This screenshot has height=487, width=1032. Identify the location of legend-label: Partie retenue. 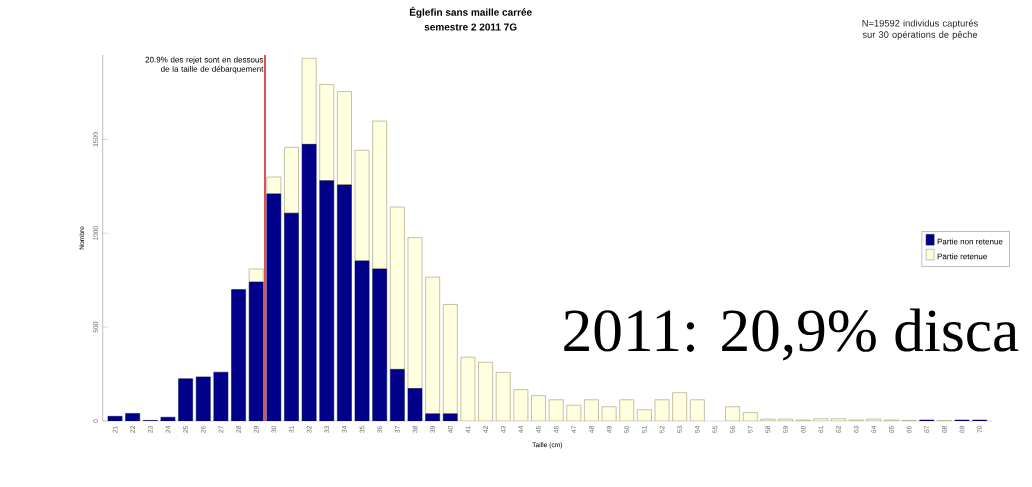
(962, 256).